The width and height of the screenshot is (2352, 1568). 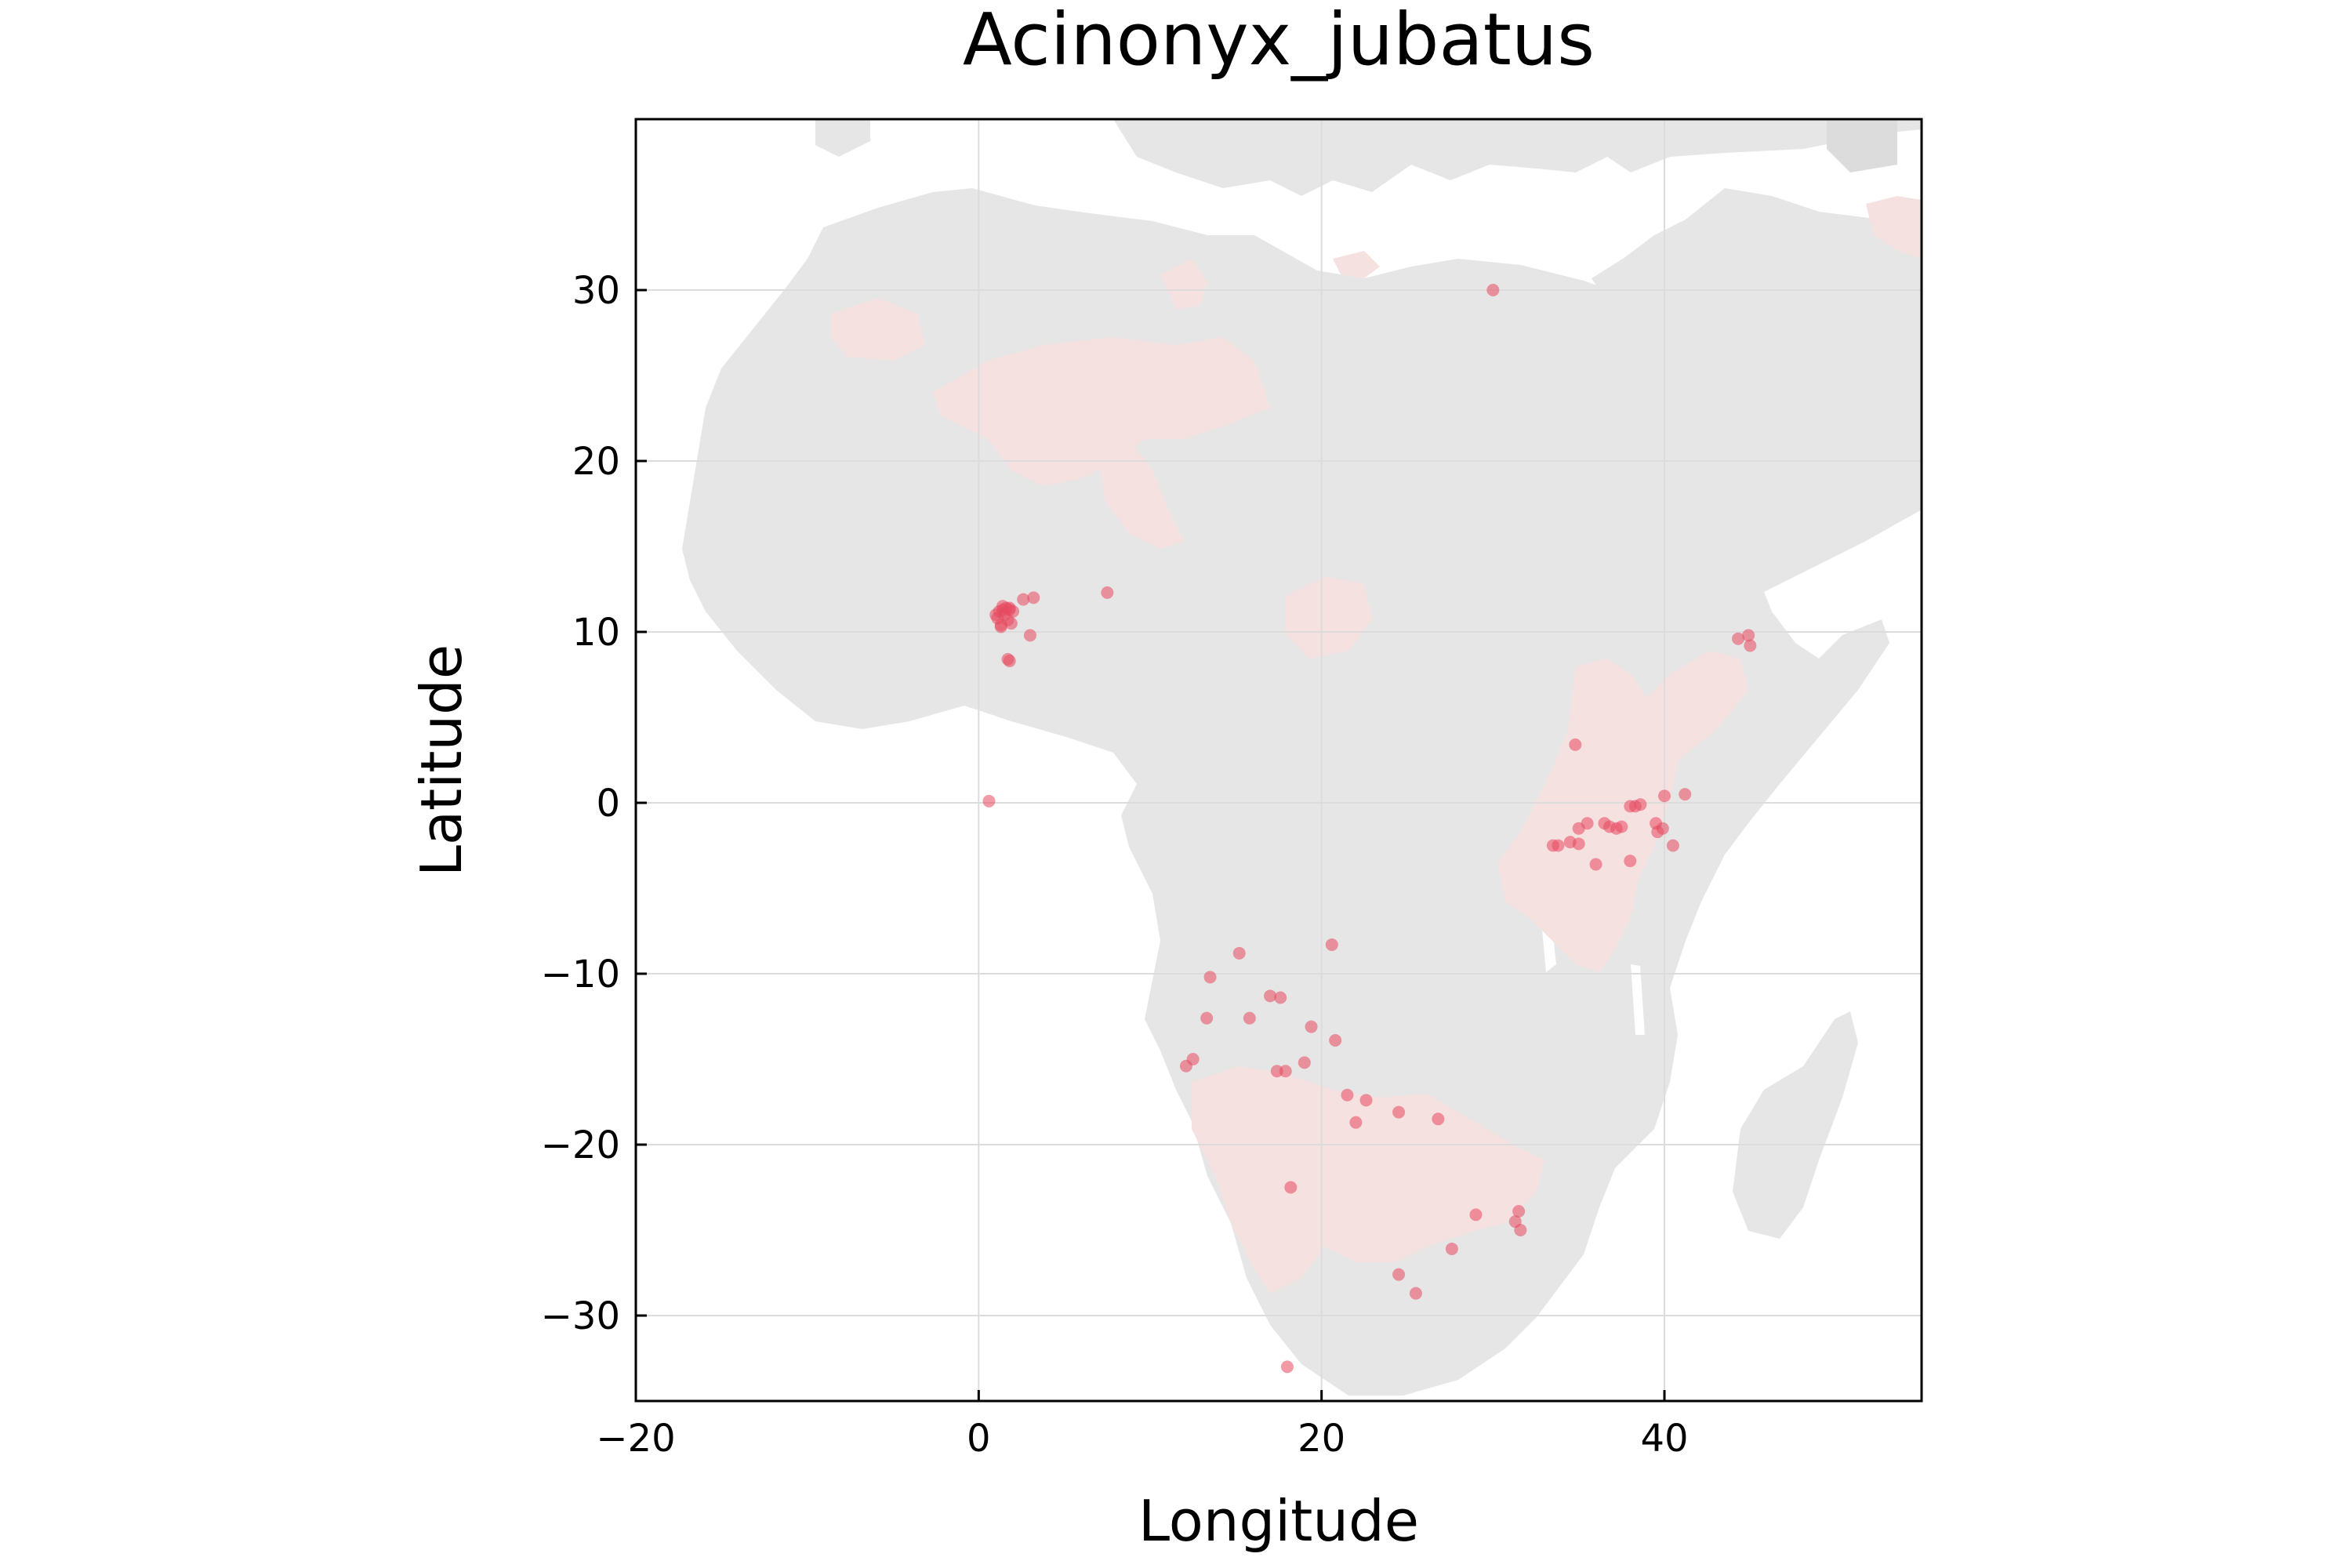 What do you see at coordinates (1183, 284) in the screenshot?
I see `range-sahara-north` at bounding box center [1183, 284].